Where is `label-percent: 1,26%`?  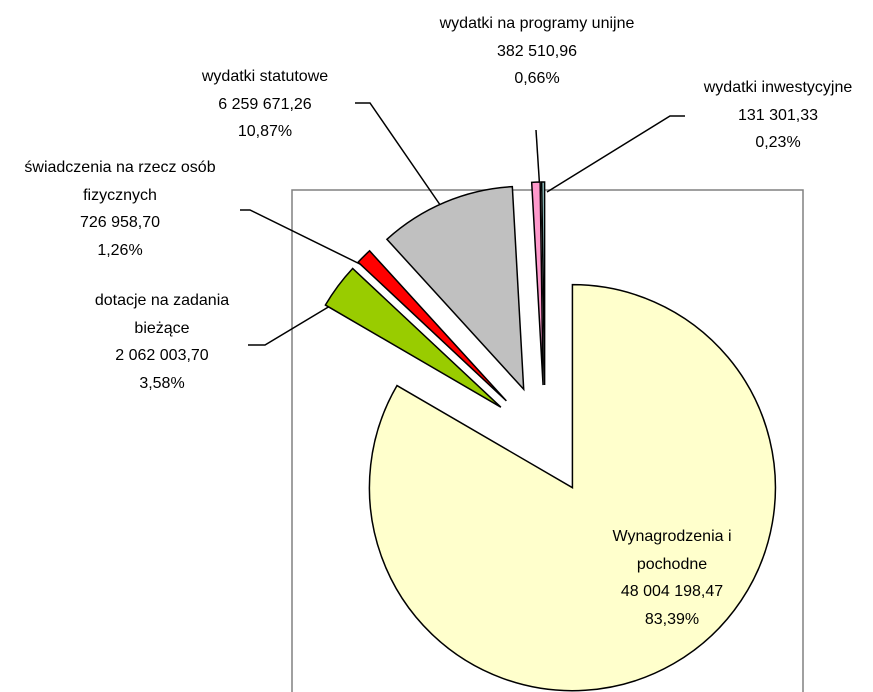
label-percent: 1,26% is located at coordinates (120, 250).